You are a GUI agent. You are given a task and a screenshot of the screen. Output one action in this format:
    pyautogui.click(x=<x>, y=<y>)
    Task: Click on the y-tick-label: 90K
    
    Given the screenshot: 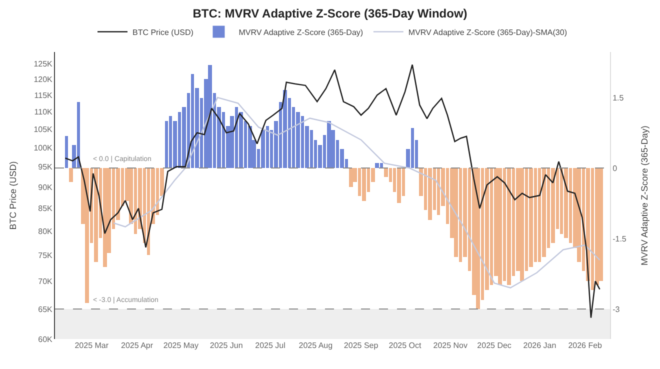 What is the action you would take?
    pyautogui.click(x=46, y=187)
    